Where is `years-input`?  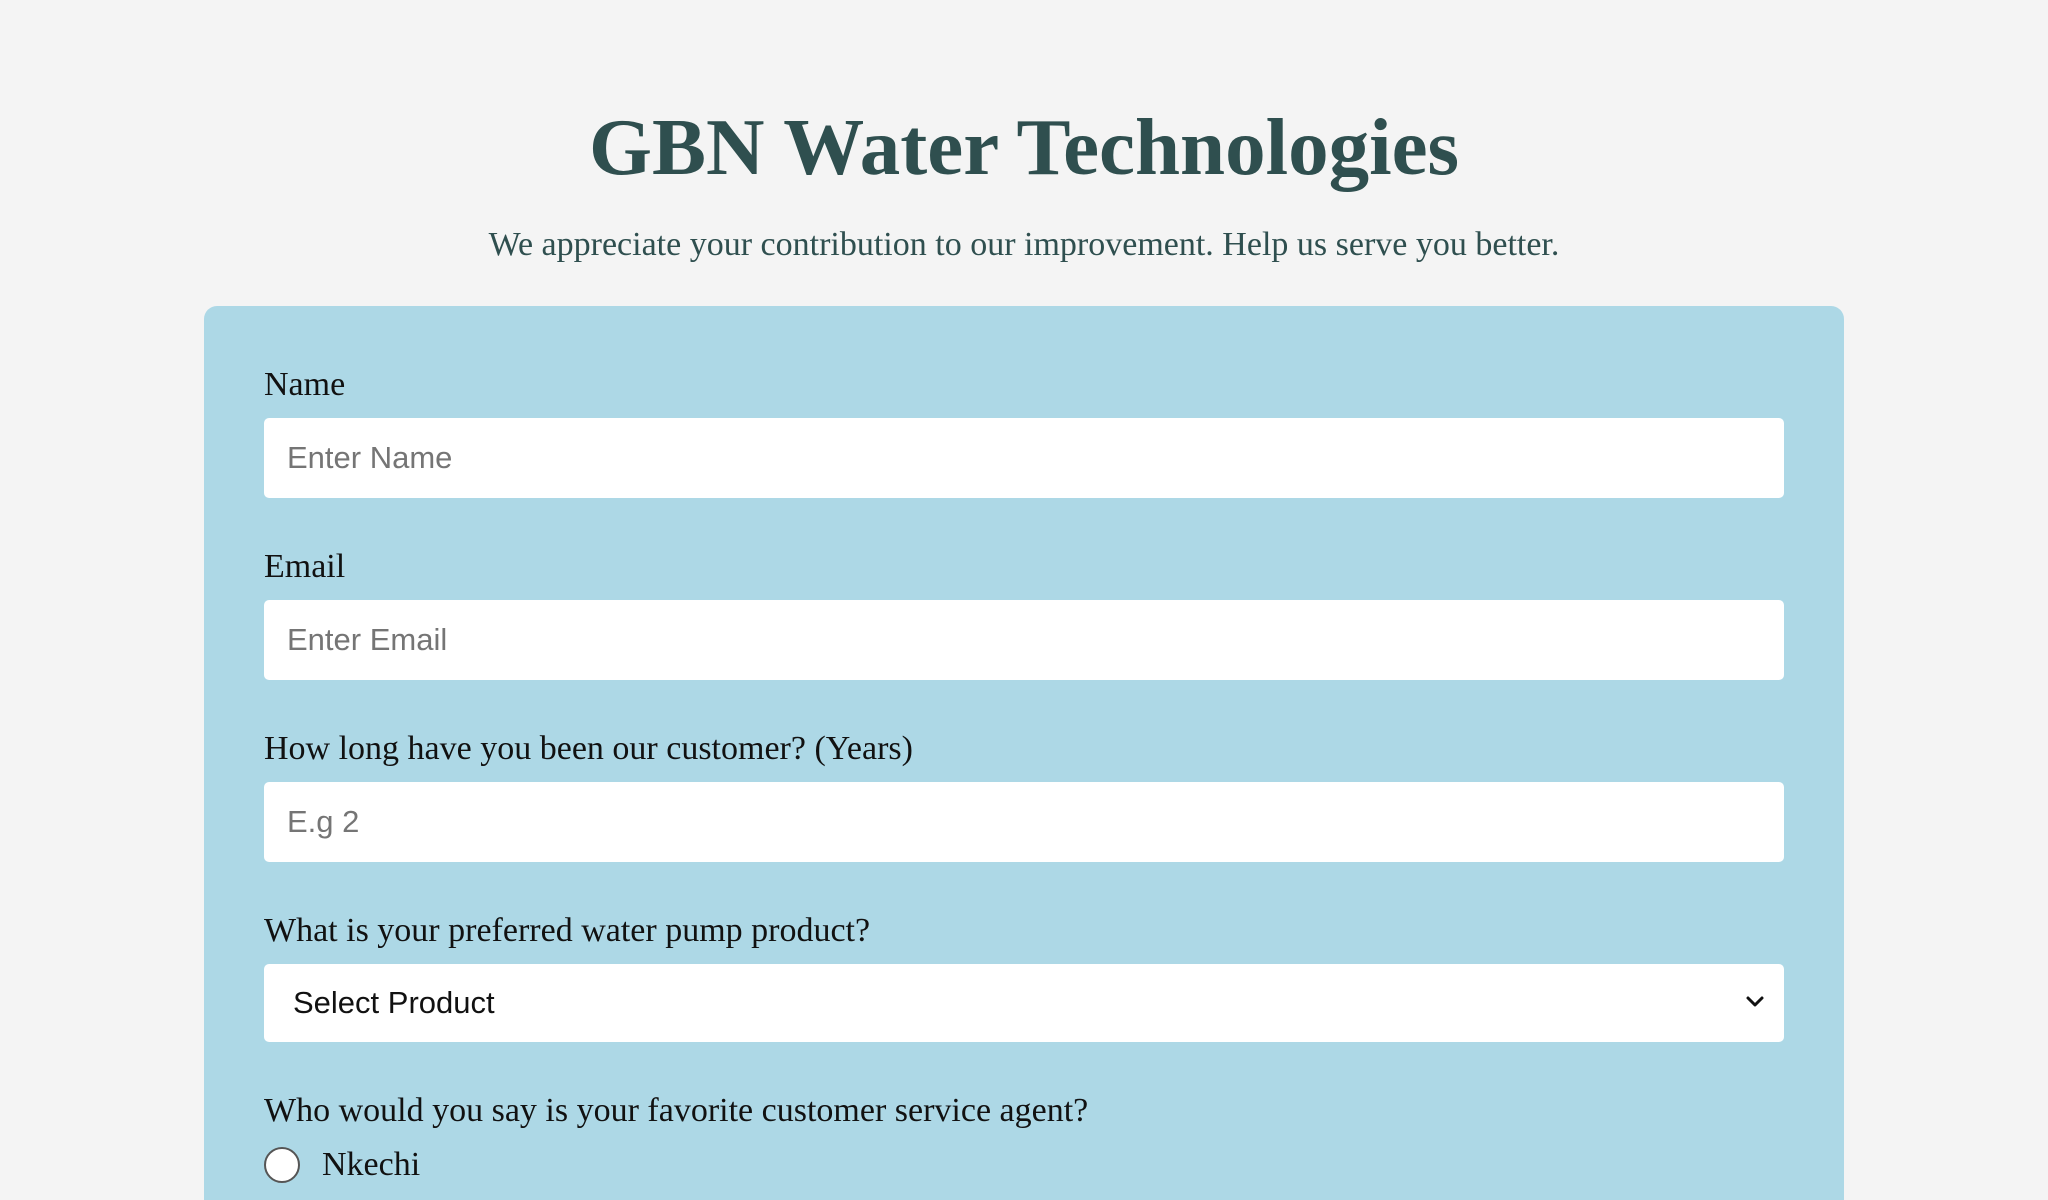 years-input is located at coordinates (1024, 822).